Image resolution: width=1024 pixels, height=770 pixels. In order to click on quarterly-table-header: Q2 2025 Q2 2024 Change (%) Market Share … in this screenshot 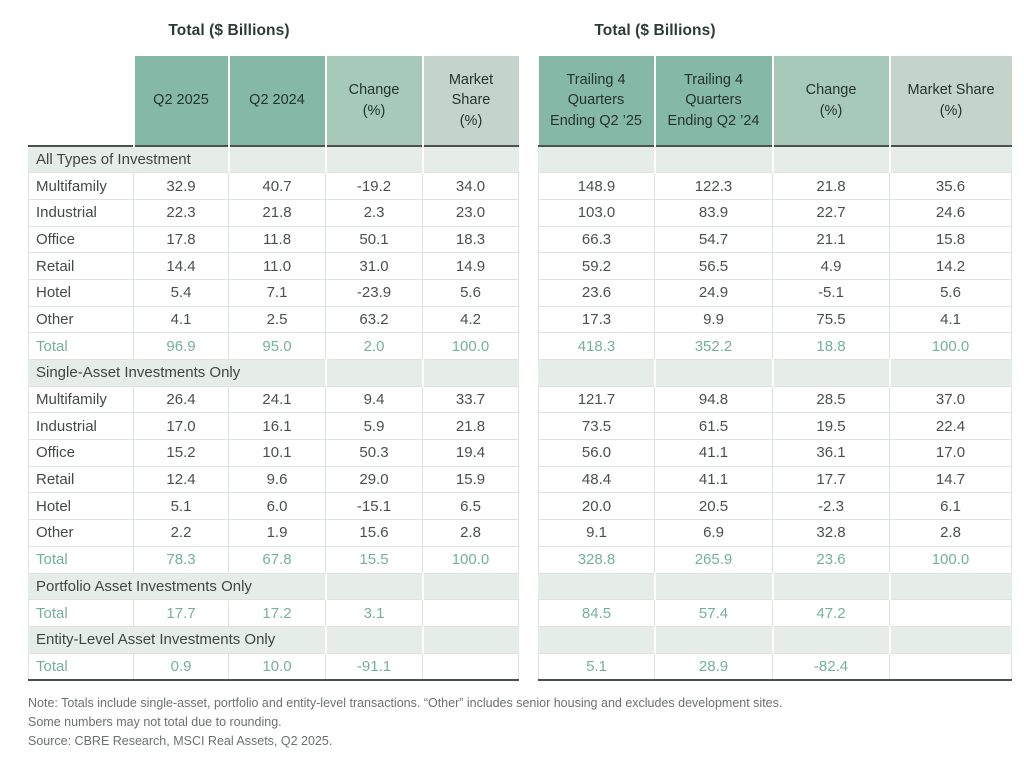, I will do `click(273, 101)`.